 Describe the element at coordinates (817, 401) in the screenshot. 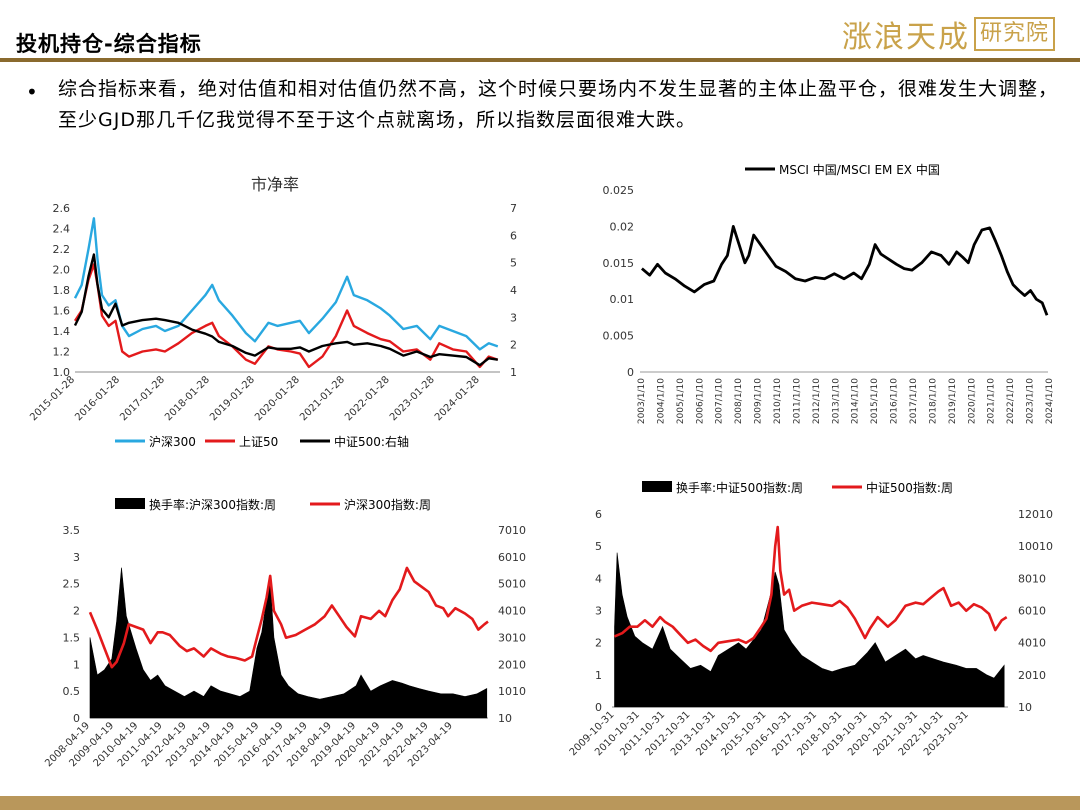

I see `msci-x-tick-label: 2012/1/10` at that location.